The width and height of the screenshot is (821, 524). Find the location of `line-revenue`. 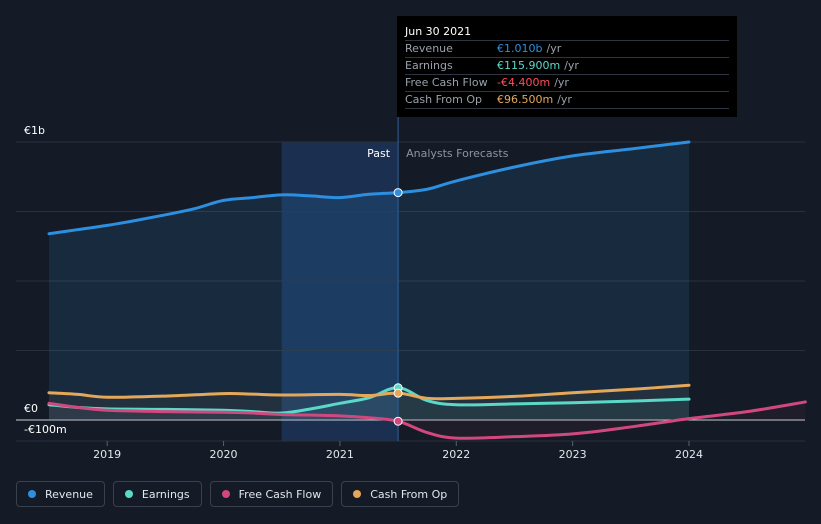

line-revenue is located at coordinates (369, 188).